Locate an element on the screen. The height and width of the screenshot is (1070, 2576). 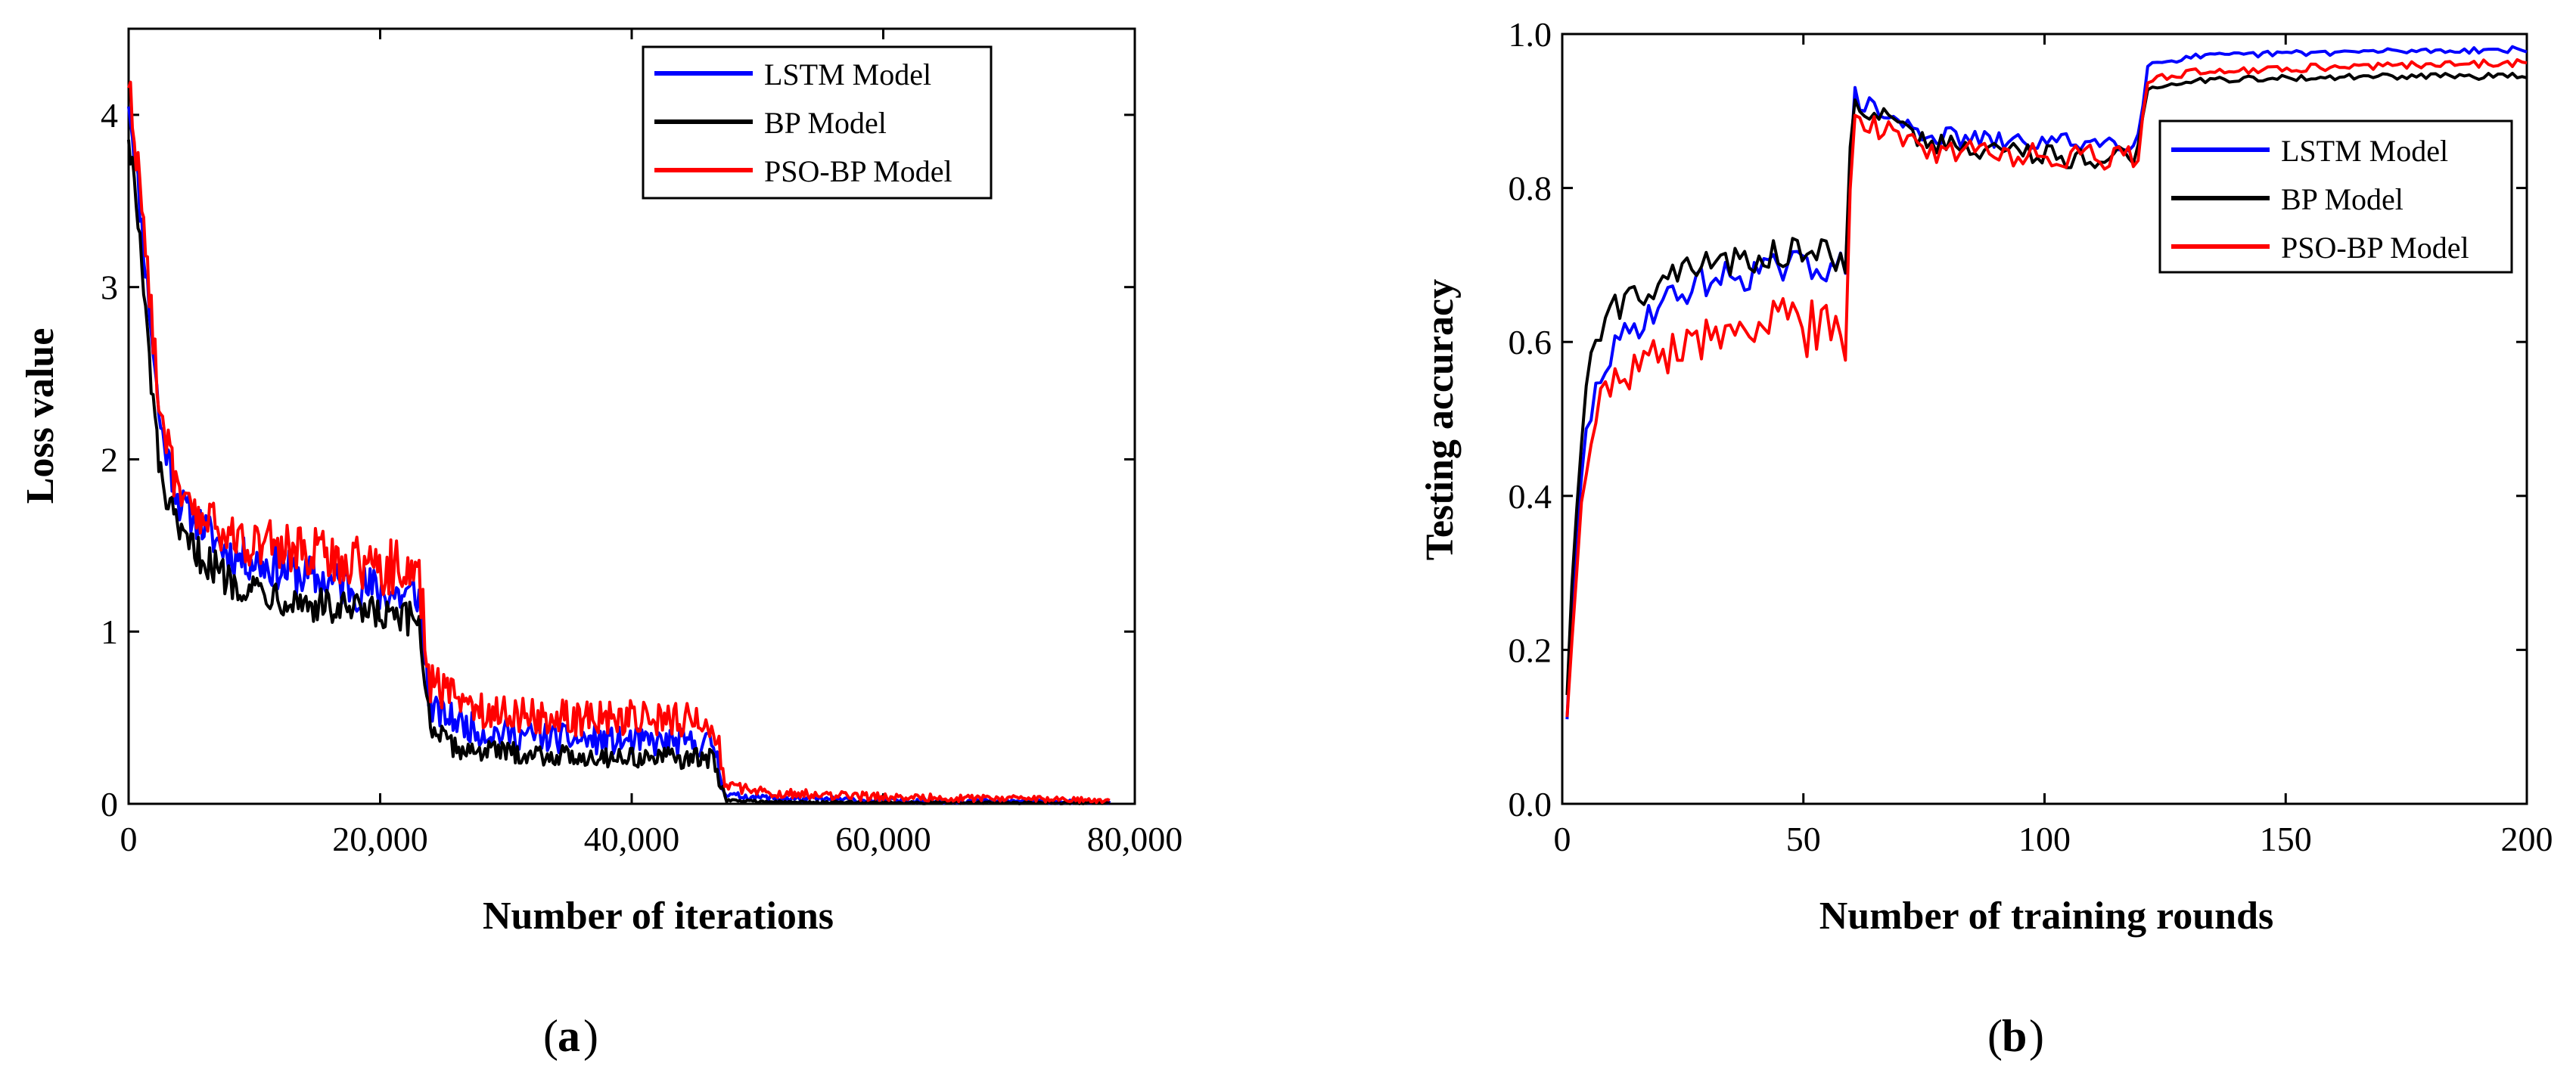
panel-a-caption-close: ) is located at coordinates (590, 1036).